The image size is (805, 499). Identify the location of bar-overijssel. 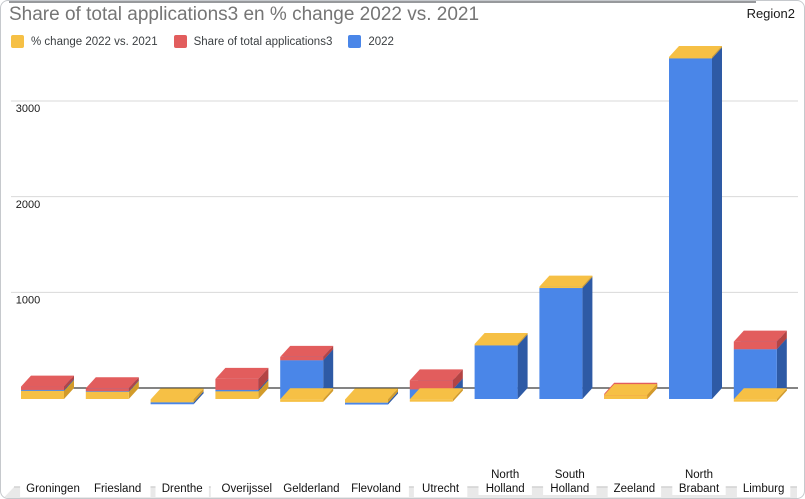
(242, 383).